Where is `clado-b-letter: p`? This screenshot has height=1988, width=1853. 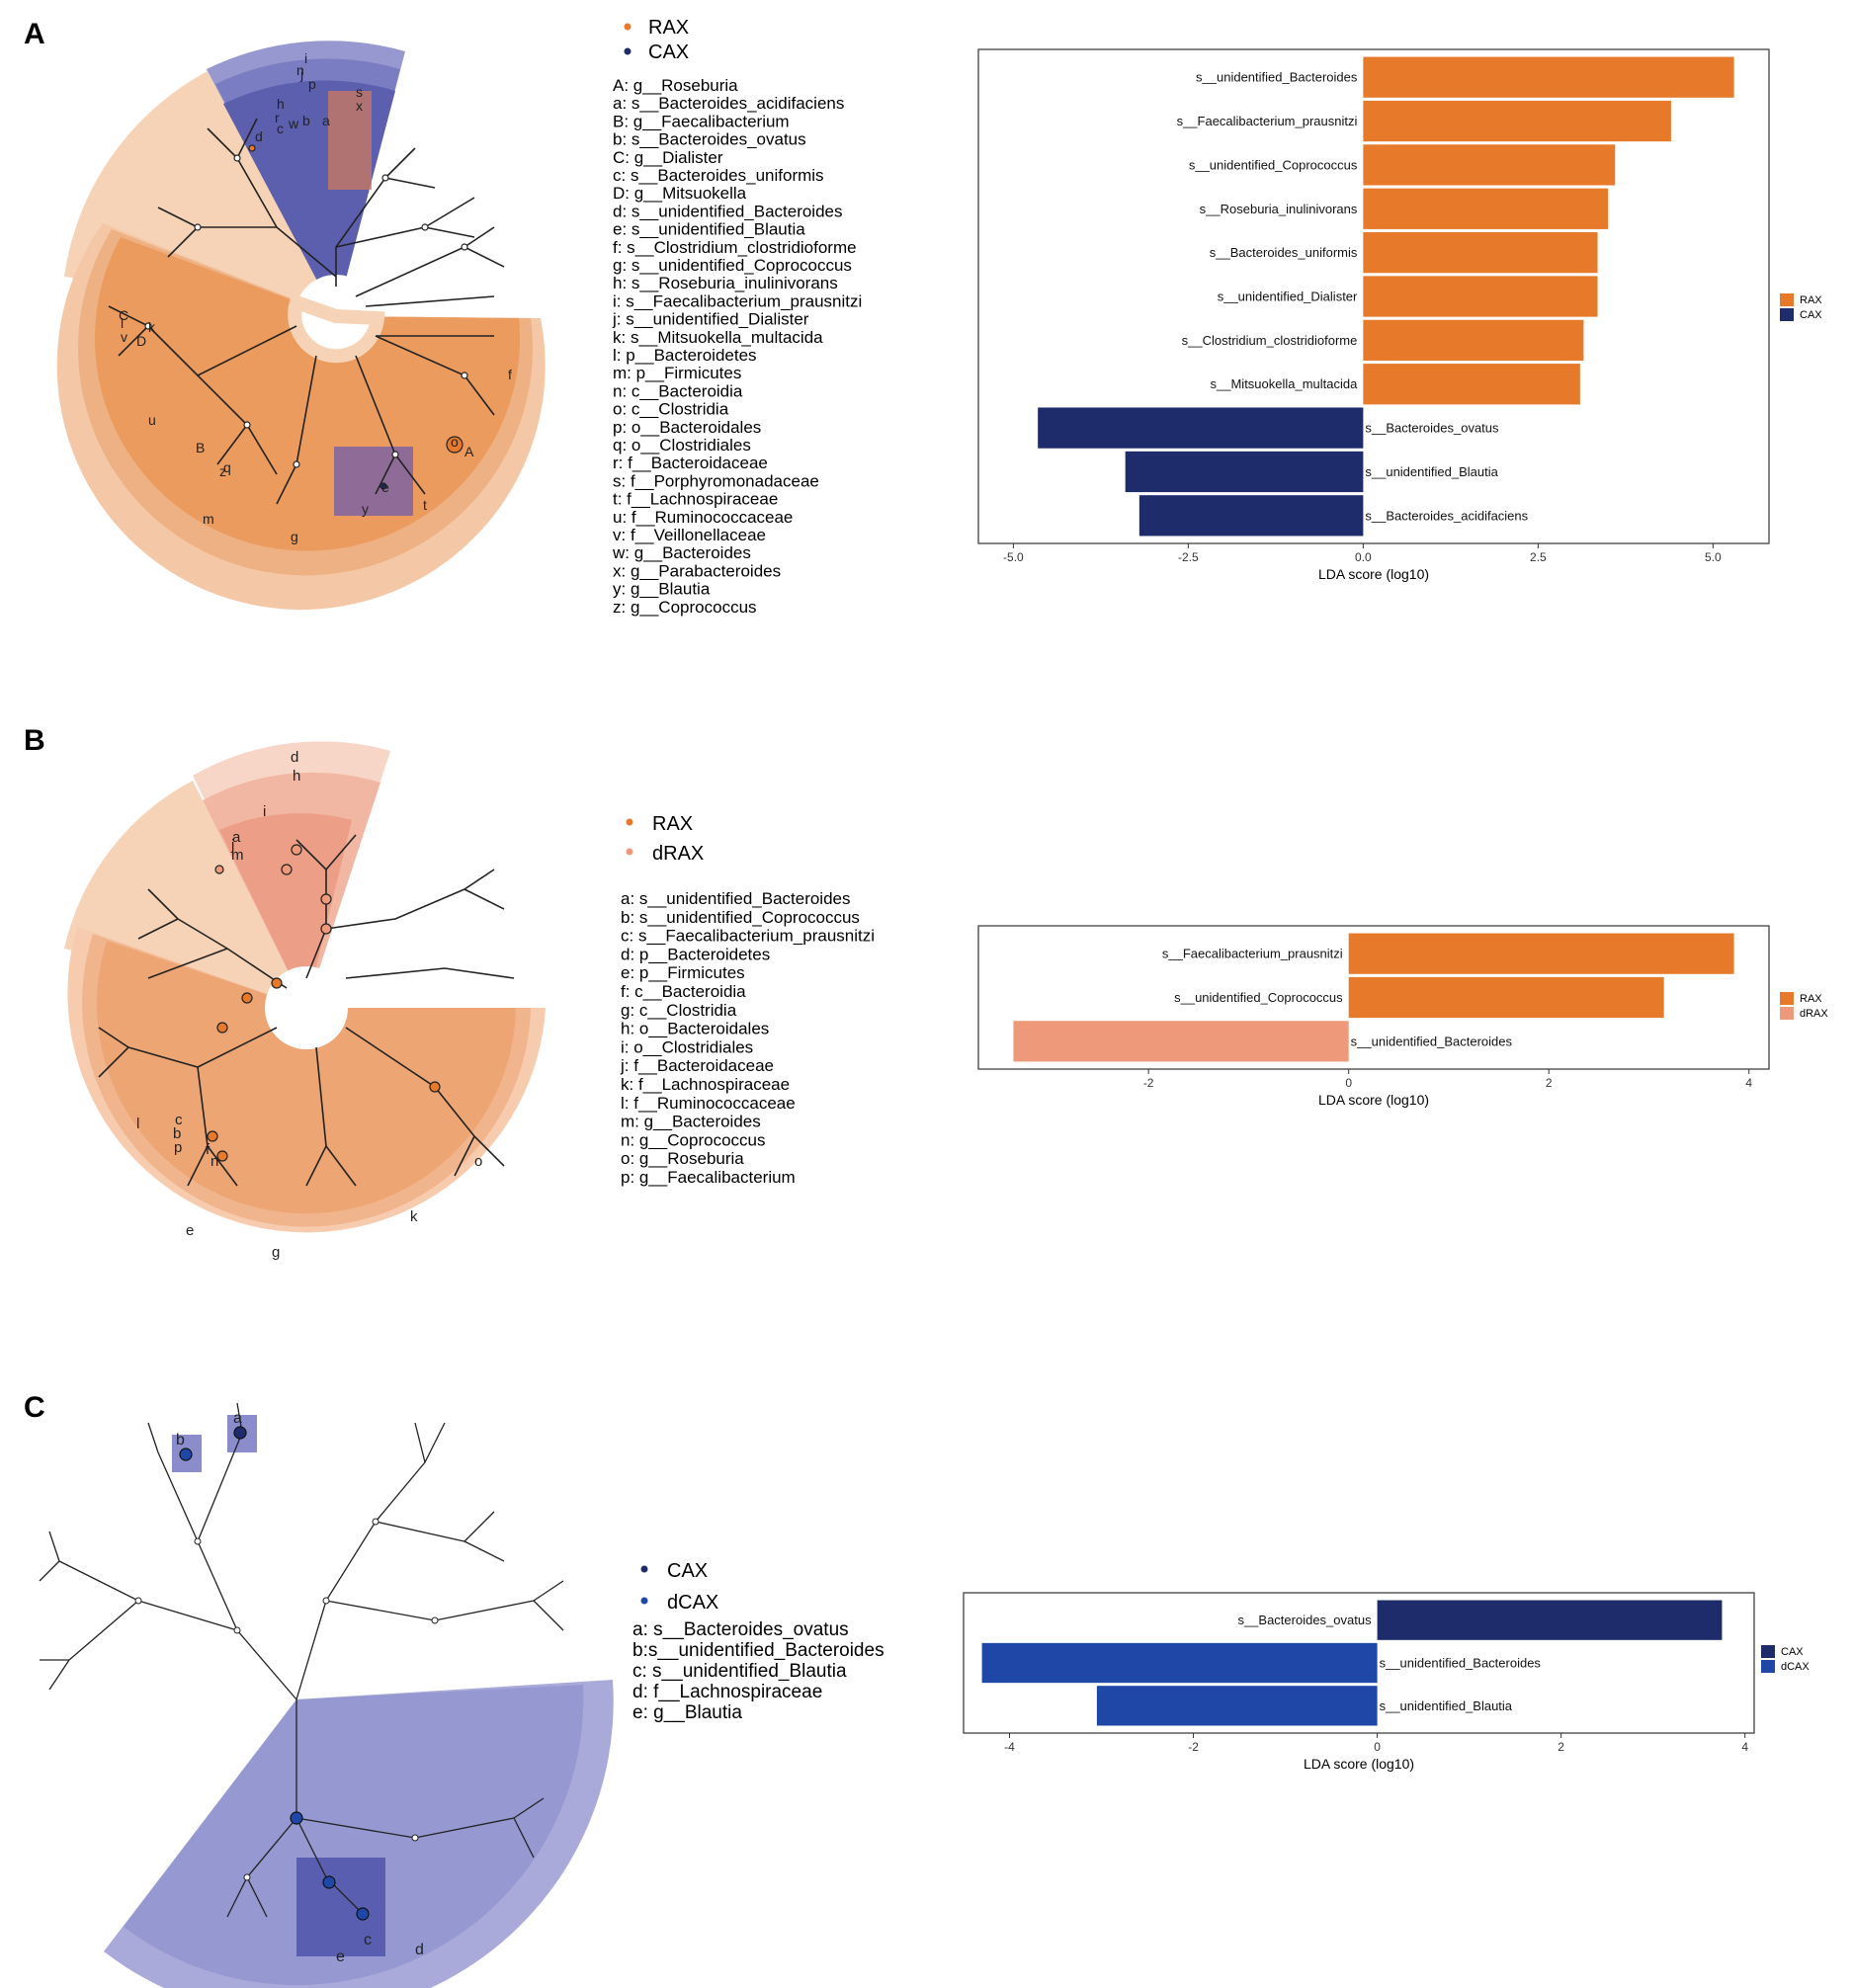 clado-b-letter: p is located at coordinates (178, 1147).